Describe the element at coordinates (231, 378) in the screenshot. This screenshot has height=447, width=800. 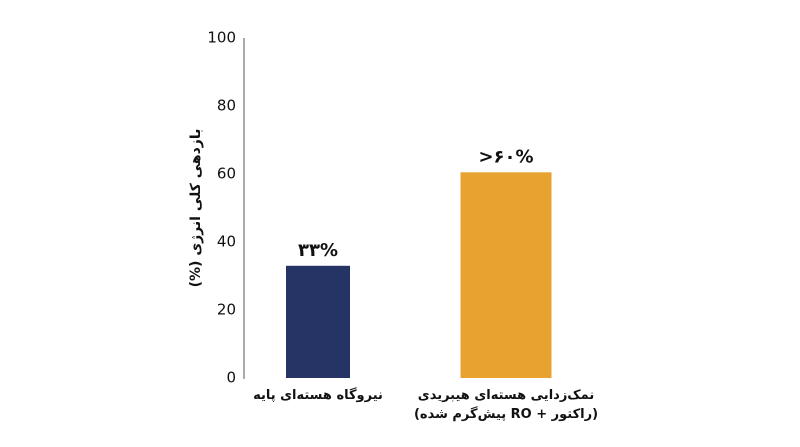
I see `y-tick-label: 0` at that location.